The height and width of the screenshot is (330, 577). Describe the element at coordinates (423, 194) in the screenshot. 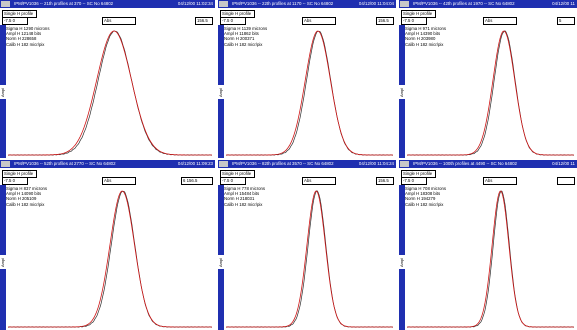

I see `ampl-value: Ampl H 18308 bits` at that location.